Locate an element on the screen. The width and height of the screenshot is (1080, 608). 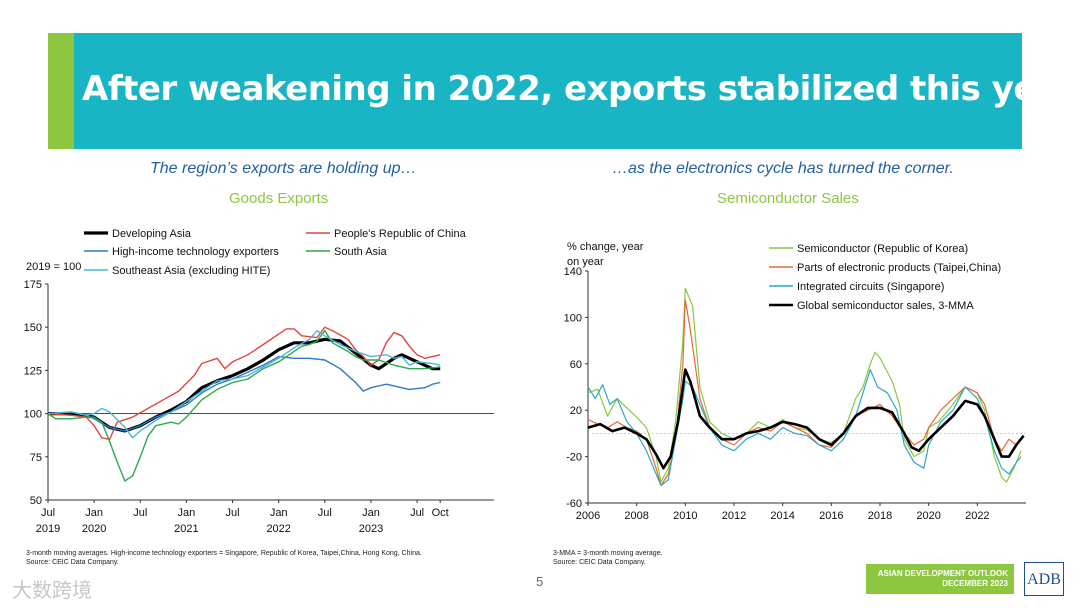
series-line-global-semiconductor-sales-3-mma is located at coordinates (806, 419).